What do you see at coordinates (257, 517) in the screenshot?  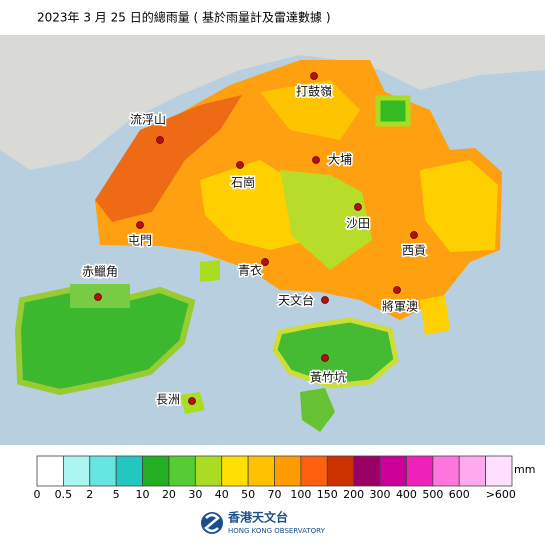 I see `logo-name: 香港天文台` at bounding box center [257, 517].